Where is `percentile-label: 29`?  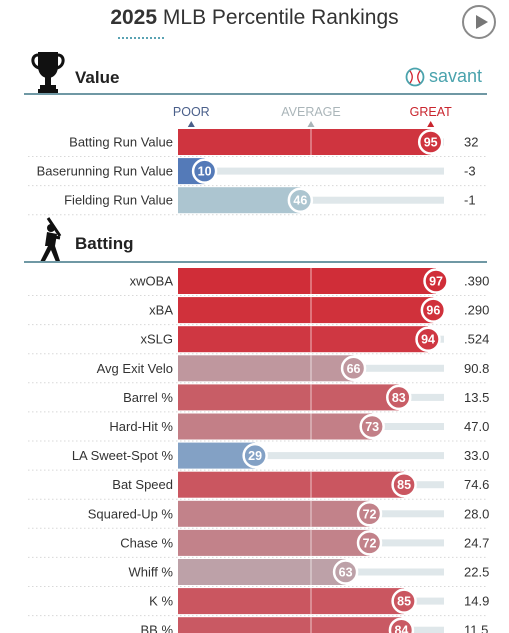
percentile-label: 29 is located at coordinates (255, 456).